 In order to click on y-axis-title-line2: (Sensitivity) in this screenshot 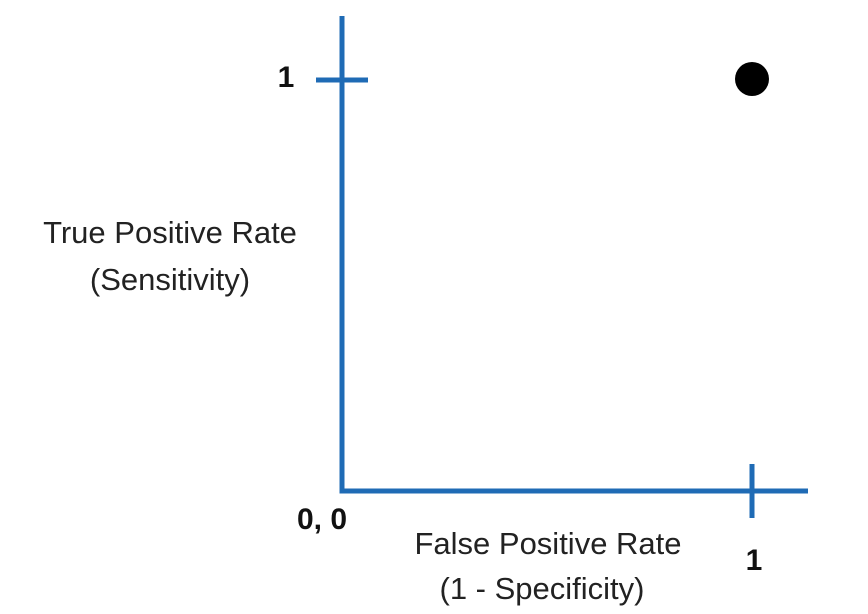, I will do `click(170, 279)`.